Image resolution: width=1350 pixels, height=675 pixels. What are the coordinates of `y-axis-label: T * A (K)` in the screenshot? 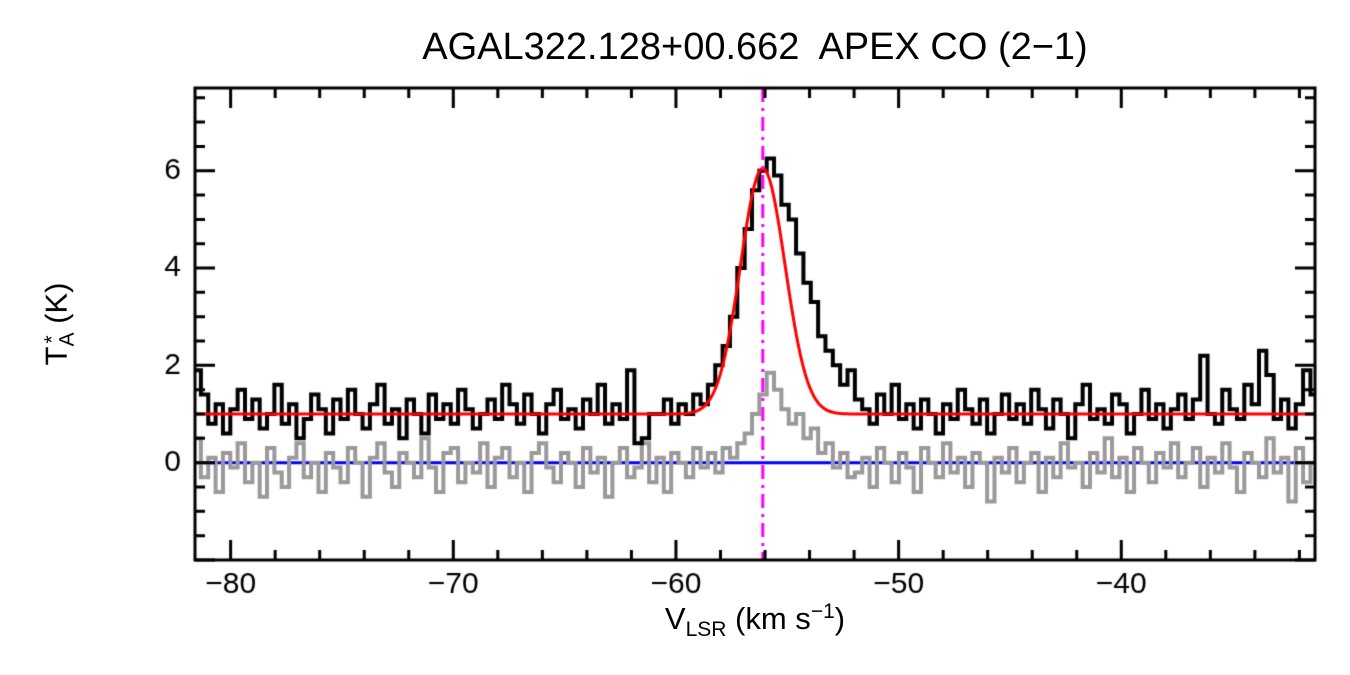 It's located at (58, 324).